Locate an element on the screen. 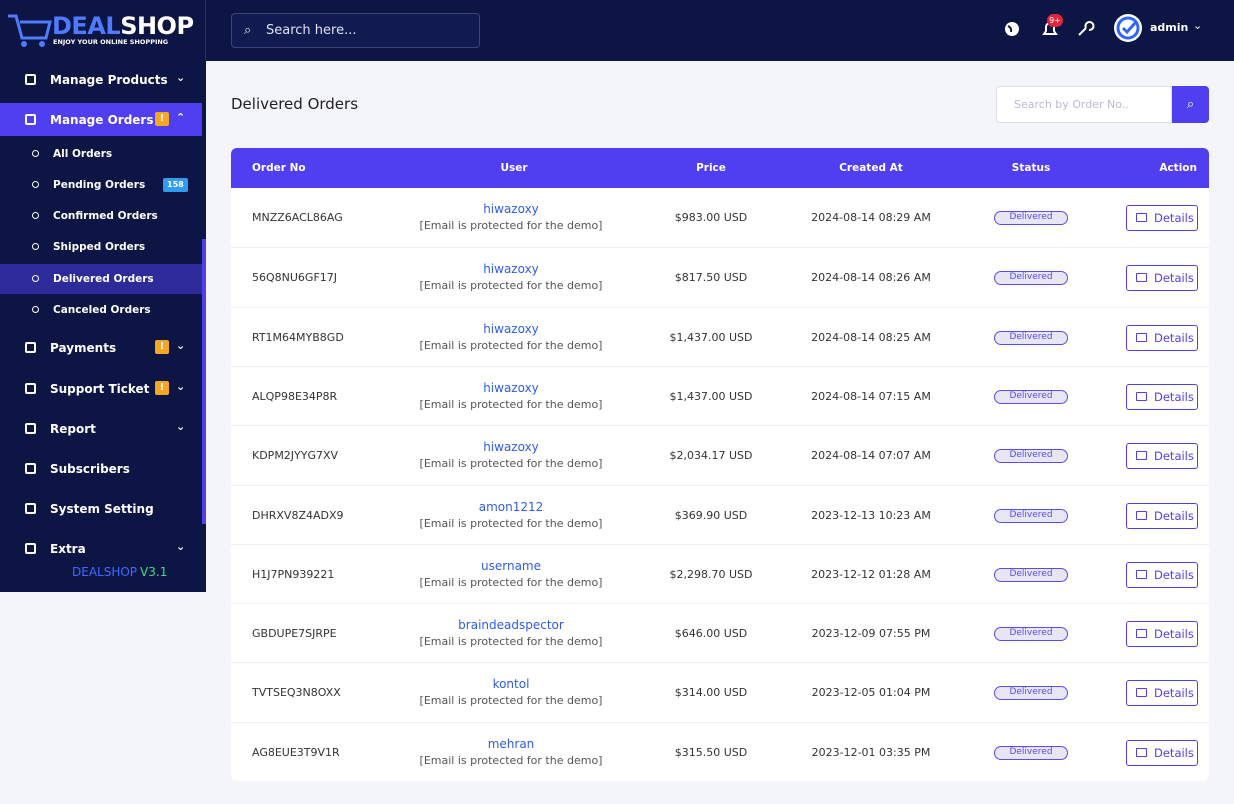 The width and height of the screenshot is (1234, 804). order-no: 56Q8NU6GF17J is located at coordinates (295, 278).